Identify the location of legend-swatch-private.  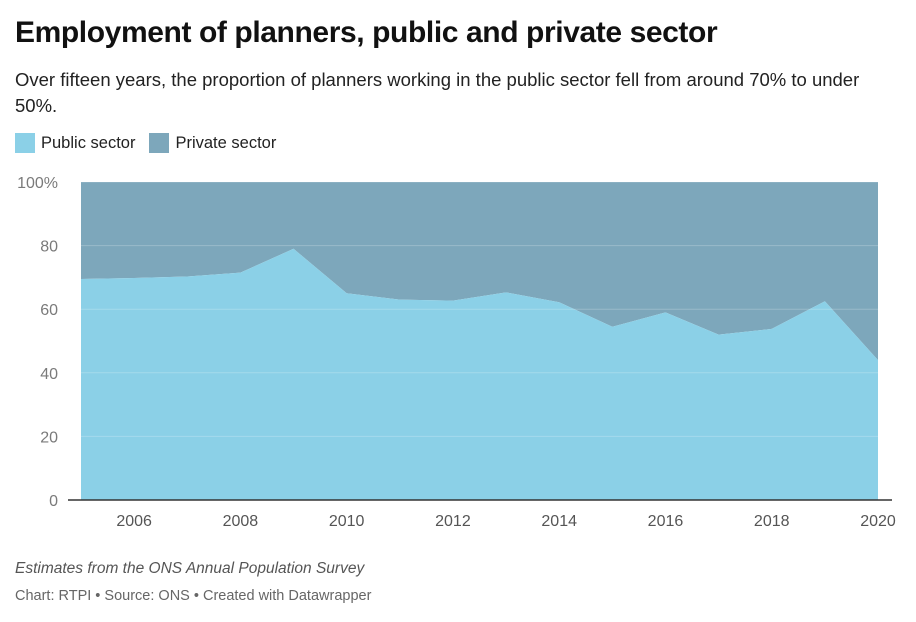
(159, 143).